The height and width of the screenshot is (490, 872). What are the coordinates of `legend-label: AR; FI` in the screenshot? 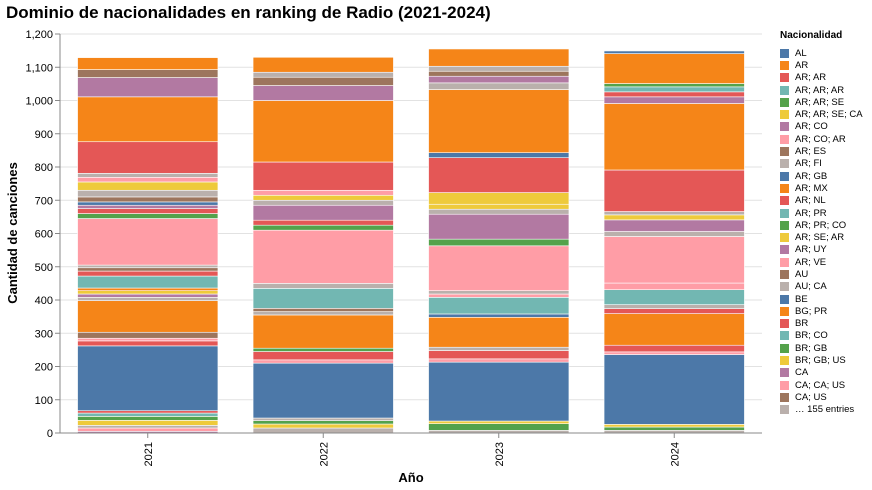 It's located at (808, 164).